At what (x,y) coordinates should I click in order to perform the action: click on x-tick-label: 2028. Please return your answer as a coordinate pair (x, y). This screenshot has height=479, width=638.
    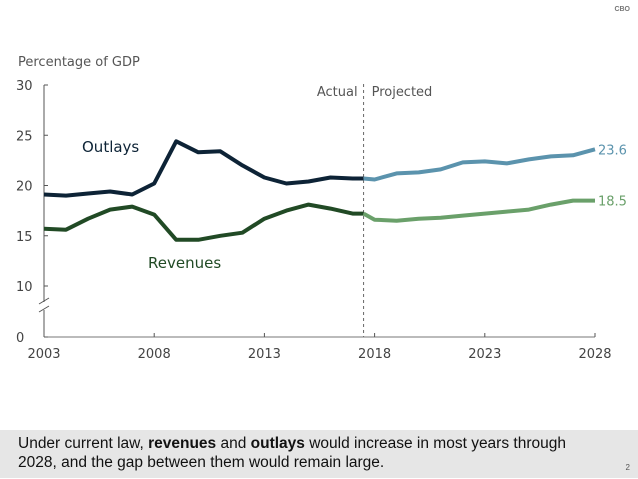
    Looking at the image, I should click on (594, 354).